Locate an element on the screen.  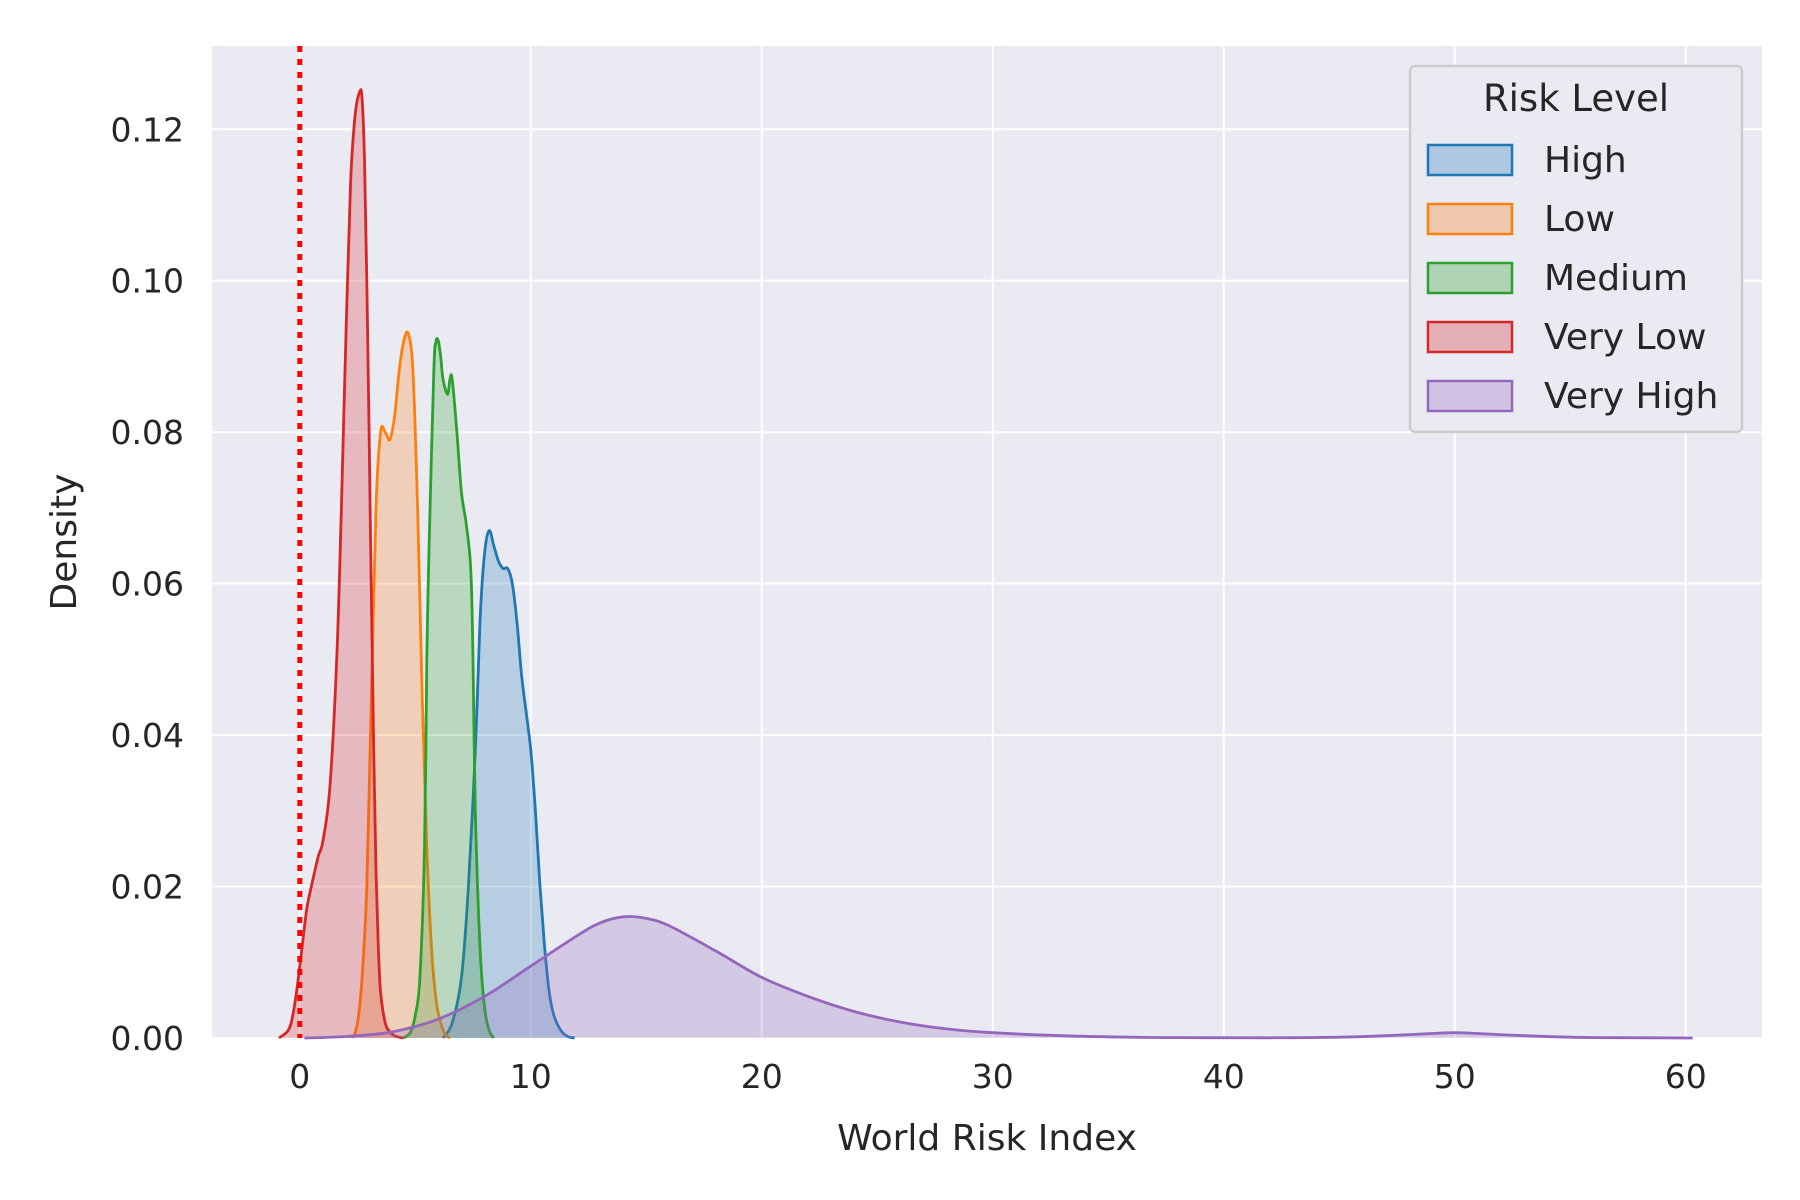
area-very-low is located at coordinates (341, 564).